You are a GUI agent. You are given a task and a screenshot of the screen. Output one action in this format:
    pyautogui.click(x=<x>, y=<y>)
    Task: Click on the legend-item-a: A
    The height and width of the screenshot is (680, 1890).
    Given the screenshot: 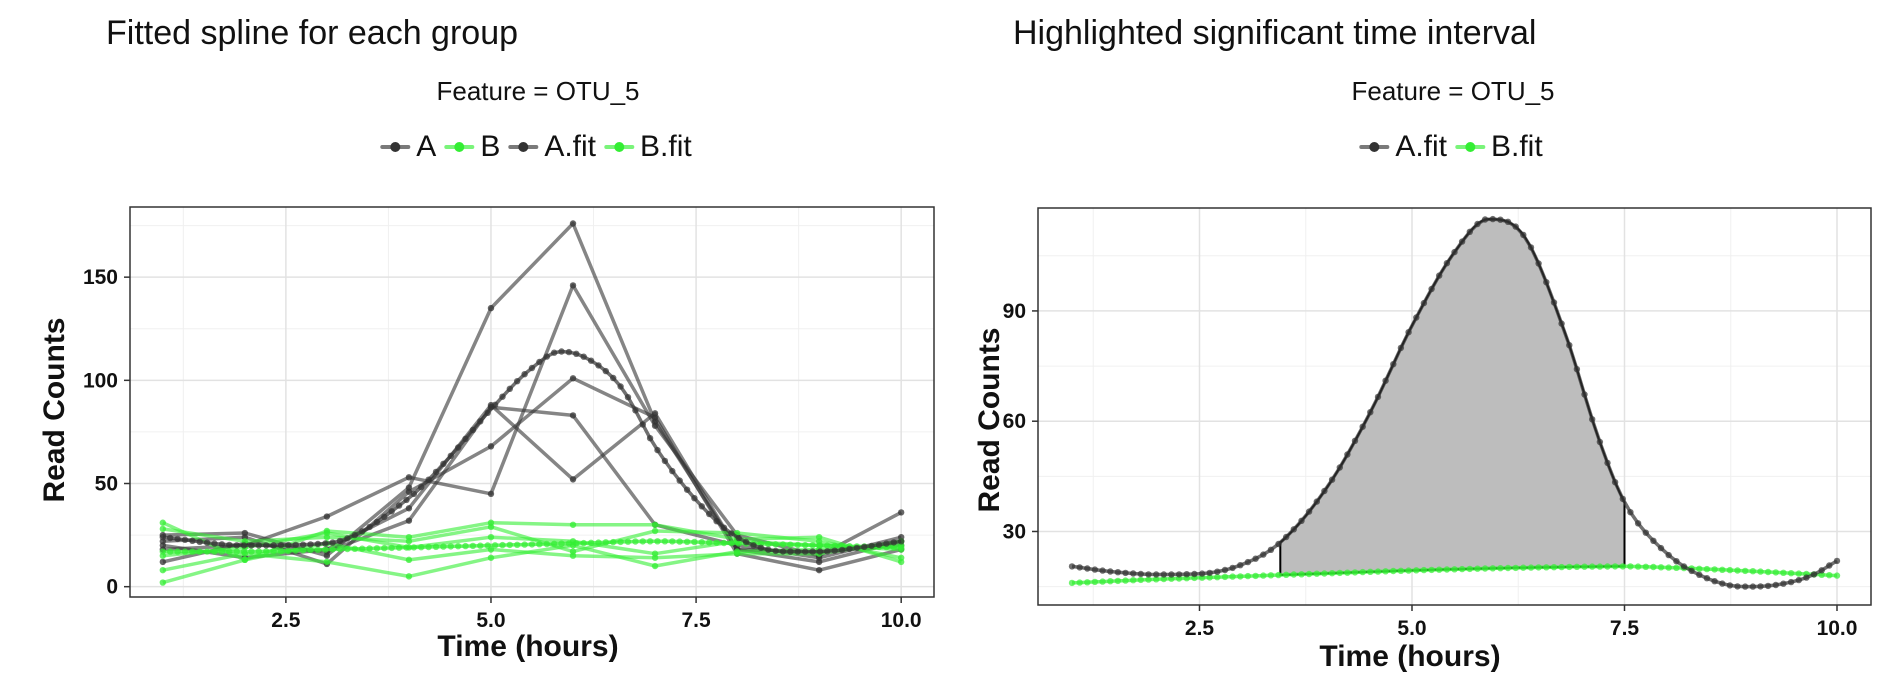 What is the action you would take?
    pyautogui.click(x=407, y=147)
    